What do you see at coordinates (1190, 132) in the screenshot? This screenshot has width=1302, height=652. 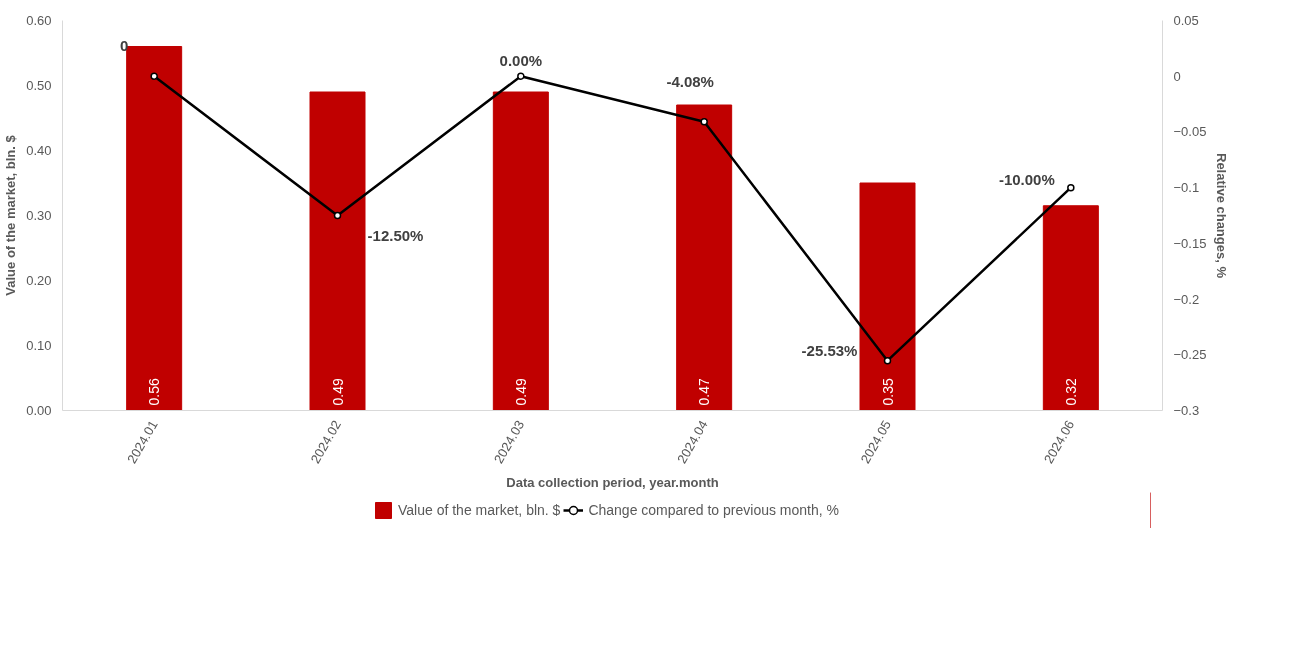 I see `y2-tick-label: −0.05` at bounding box center [1190, 132].